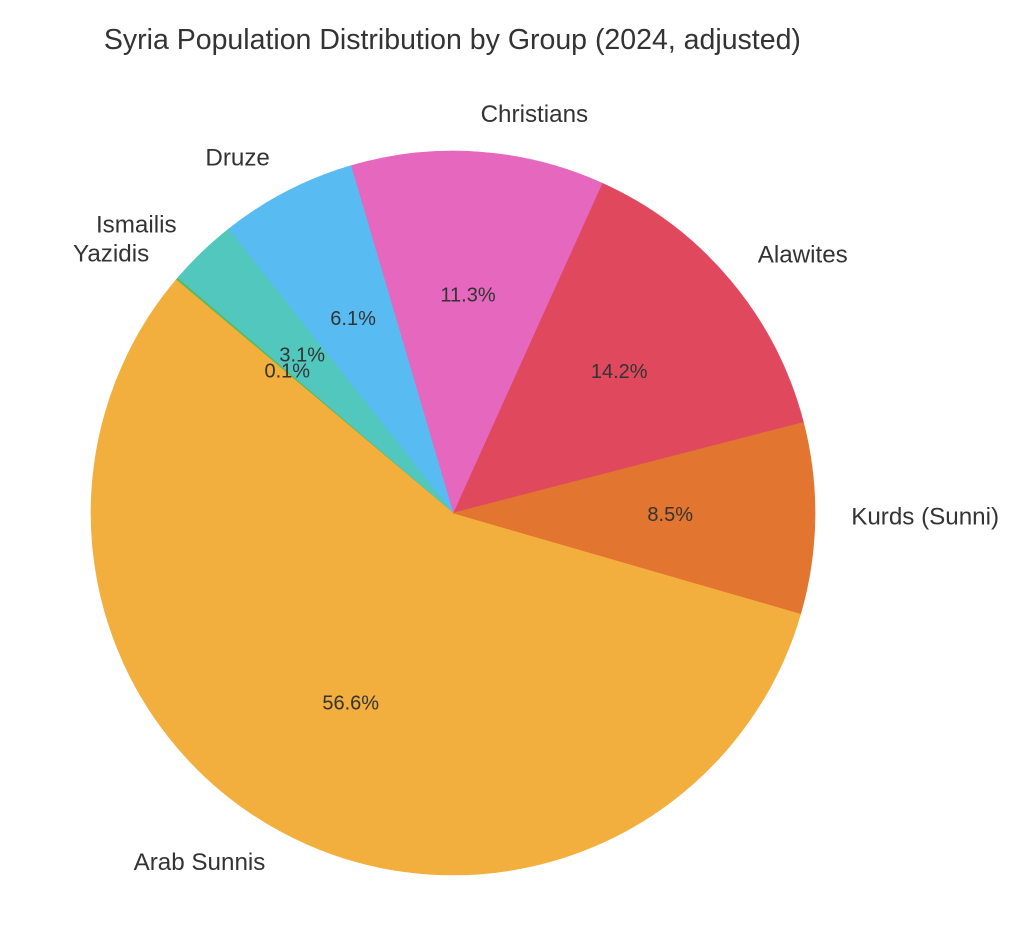 The image size is (1018, 943). Describe the element at coordinates (803, 255) in the screenshot. I see `svg-text: Alawites` at that location.